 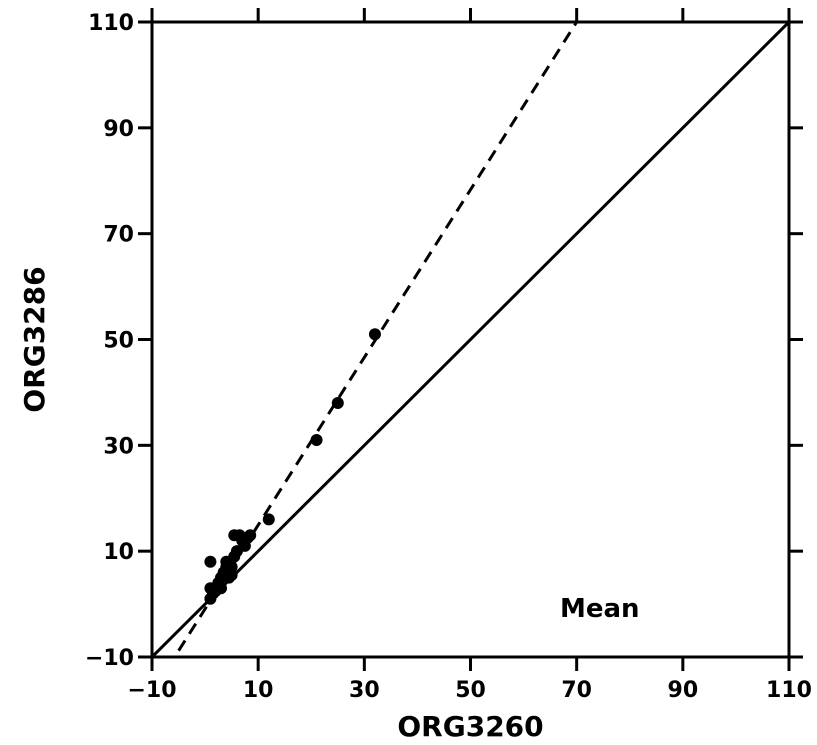 I want to click on y-tick-label: −10, so click(x=109, y=658).